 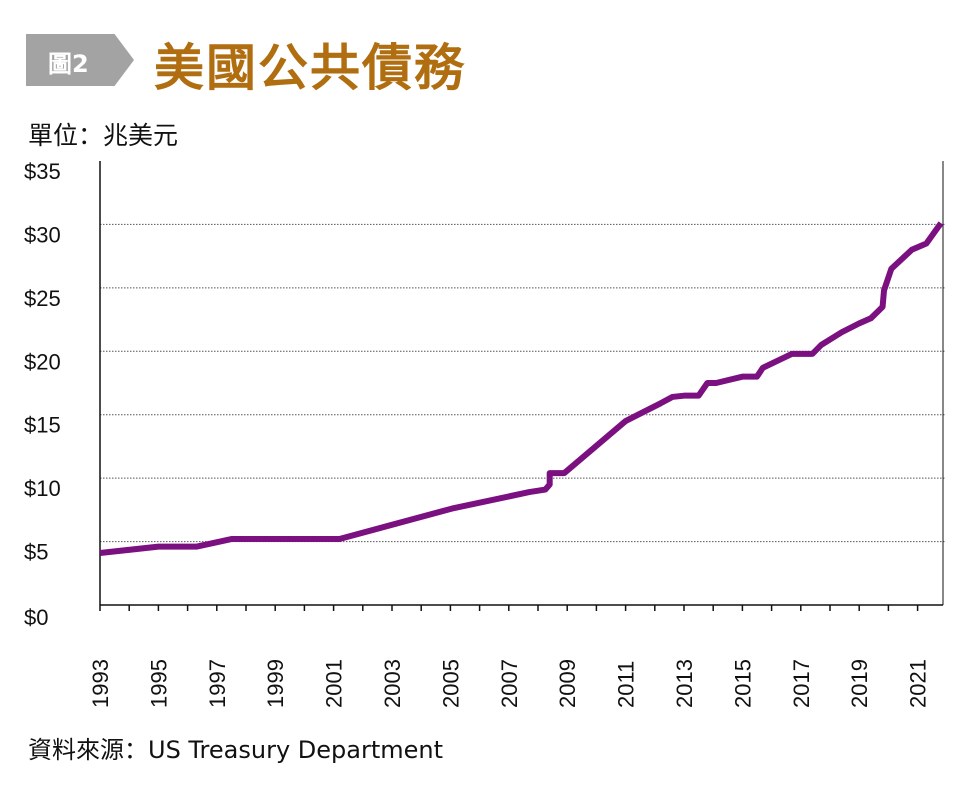 I want to click on y-tick-label: $35, so click(x=42, y=171).